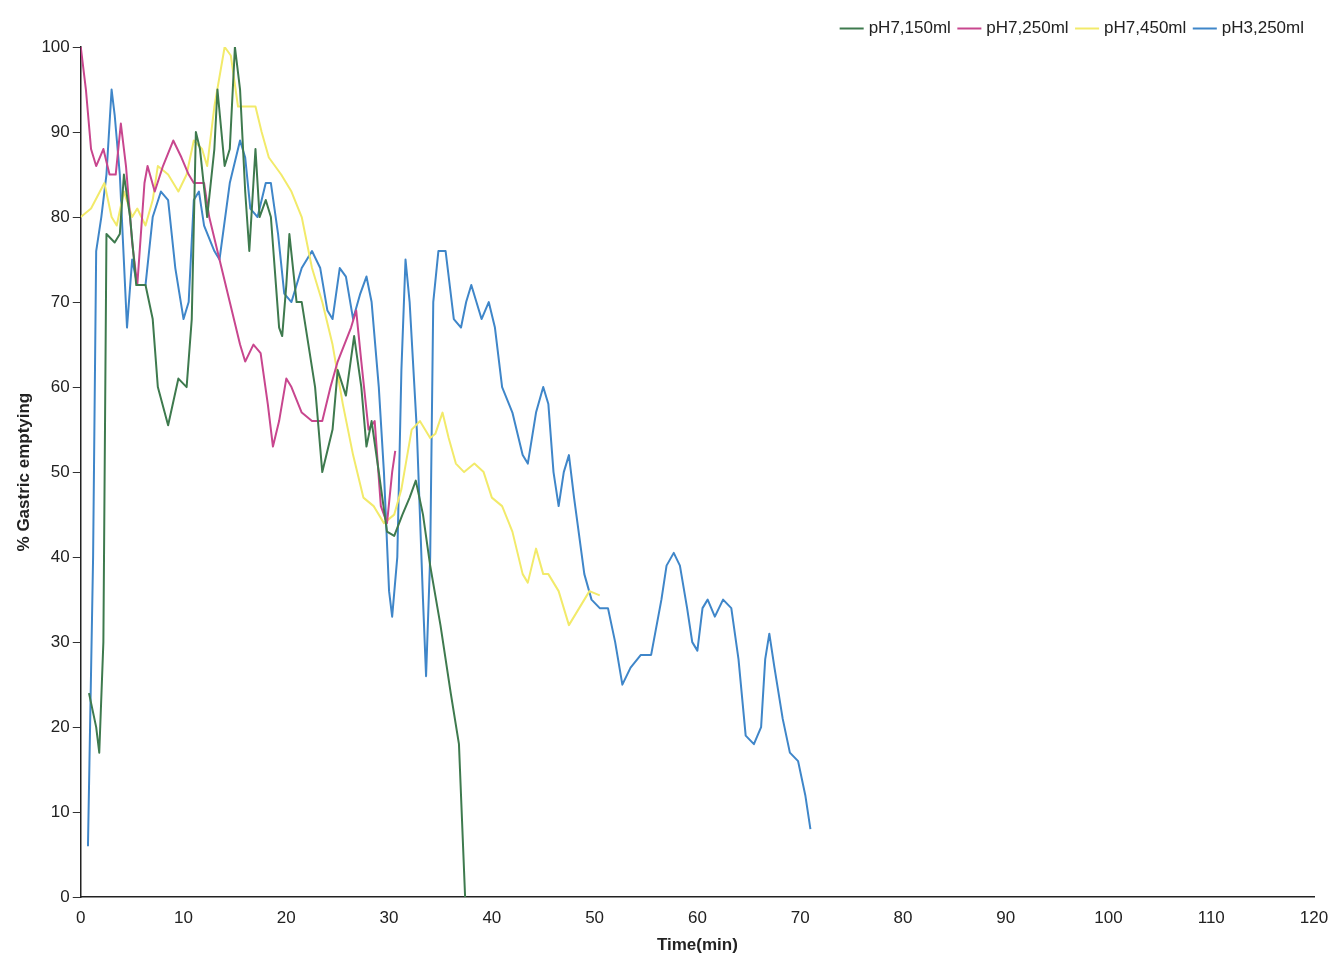  Describe the element at coordinates (1314, 918) in the screenshot. I see `x-tick-label: 120` at that location.